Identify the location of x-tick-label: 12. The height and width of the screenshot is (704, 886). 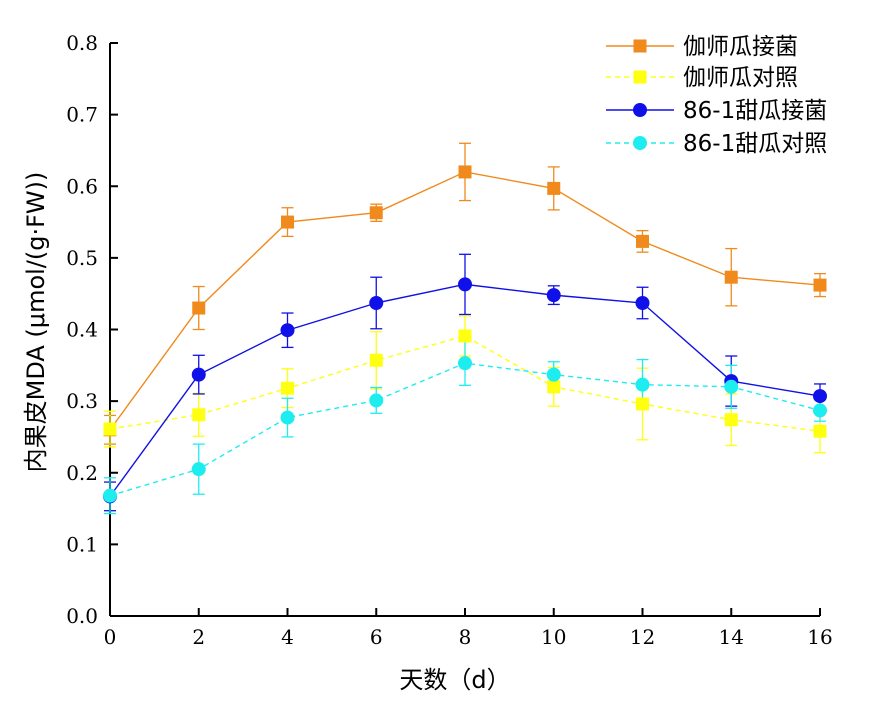
(642, 637).